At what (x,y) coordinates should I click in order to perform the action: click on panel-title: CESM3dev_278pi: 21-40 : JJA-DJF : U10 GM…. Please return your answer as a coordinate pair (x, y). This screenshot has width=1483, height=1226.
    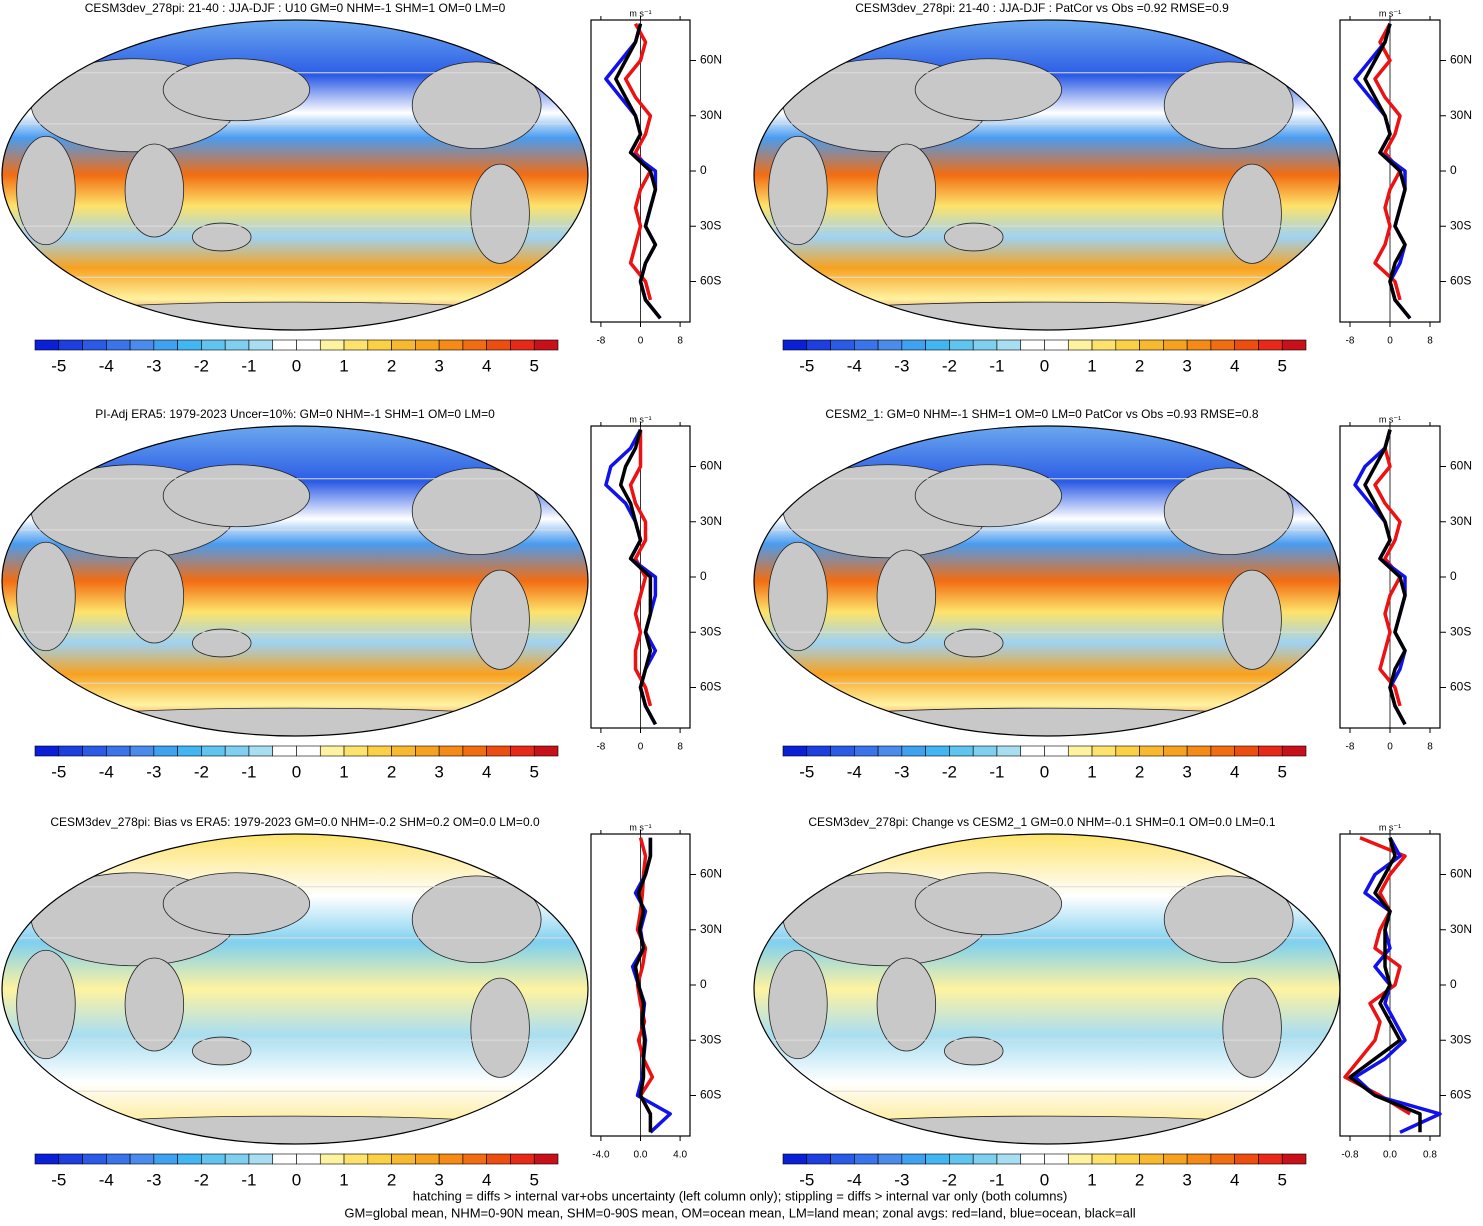
    Looking at the image, I should click on (295, 8).